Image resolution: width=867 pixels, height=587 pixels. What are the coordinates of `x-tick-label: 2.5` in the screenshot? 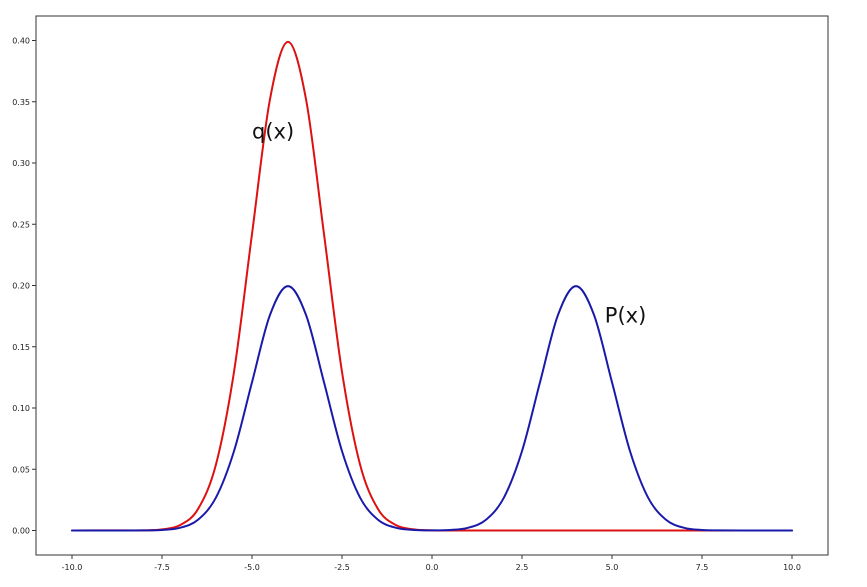 It's located at (522, 567).